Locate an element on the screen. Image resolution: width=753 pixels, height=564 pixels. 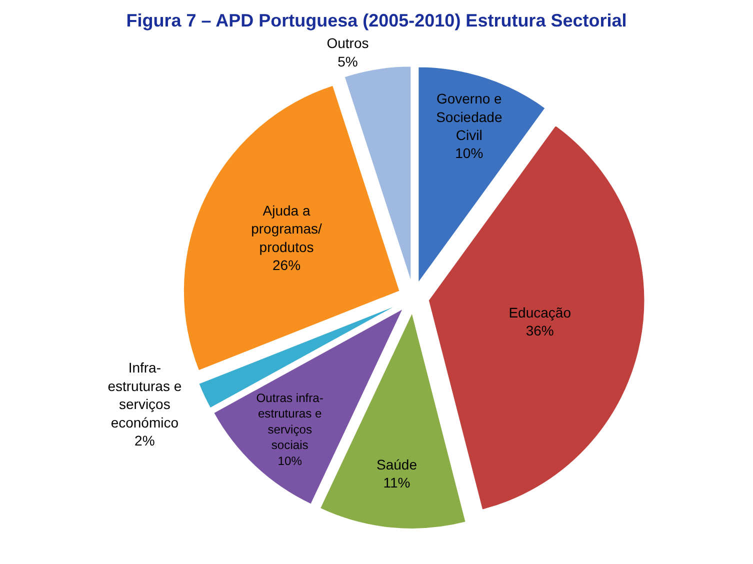
slice-label: Educação is located at coordinates (540, 312).